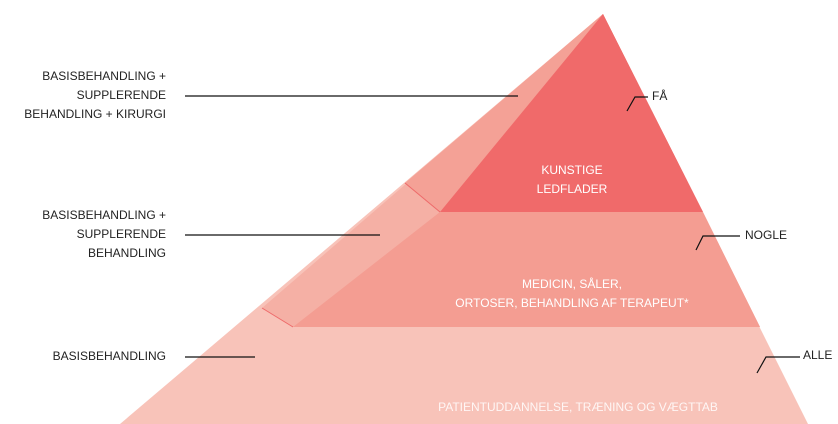 The height and width of the screenshot is (424, 838). What do you see at coordinates (817, 355) in the screenshot?
I see `right-label: ALLE` at bounding box center [817, 355].